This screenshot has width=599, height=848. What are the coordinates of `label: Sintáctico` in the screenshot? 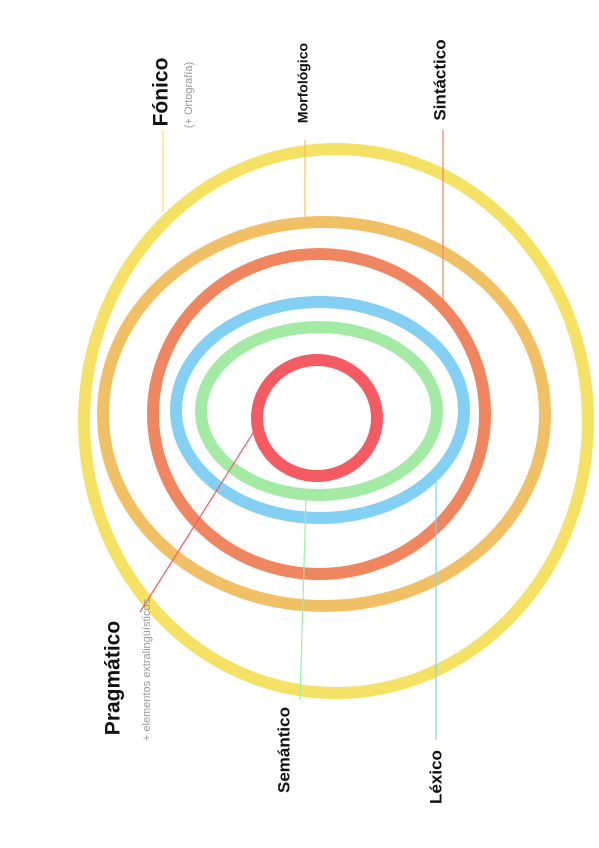 It's located at (439, 79).